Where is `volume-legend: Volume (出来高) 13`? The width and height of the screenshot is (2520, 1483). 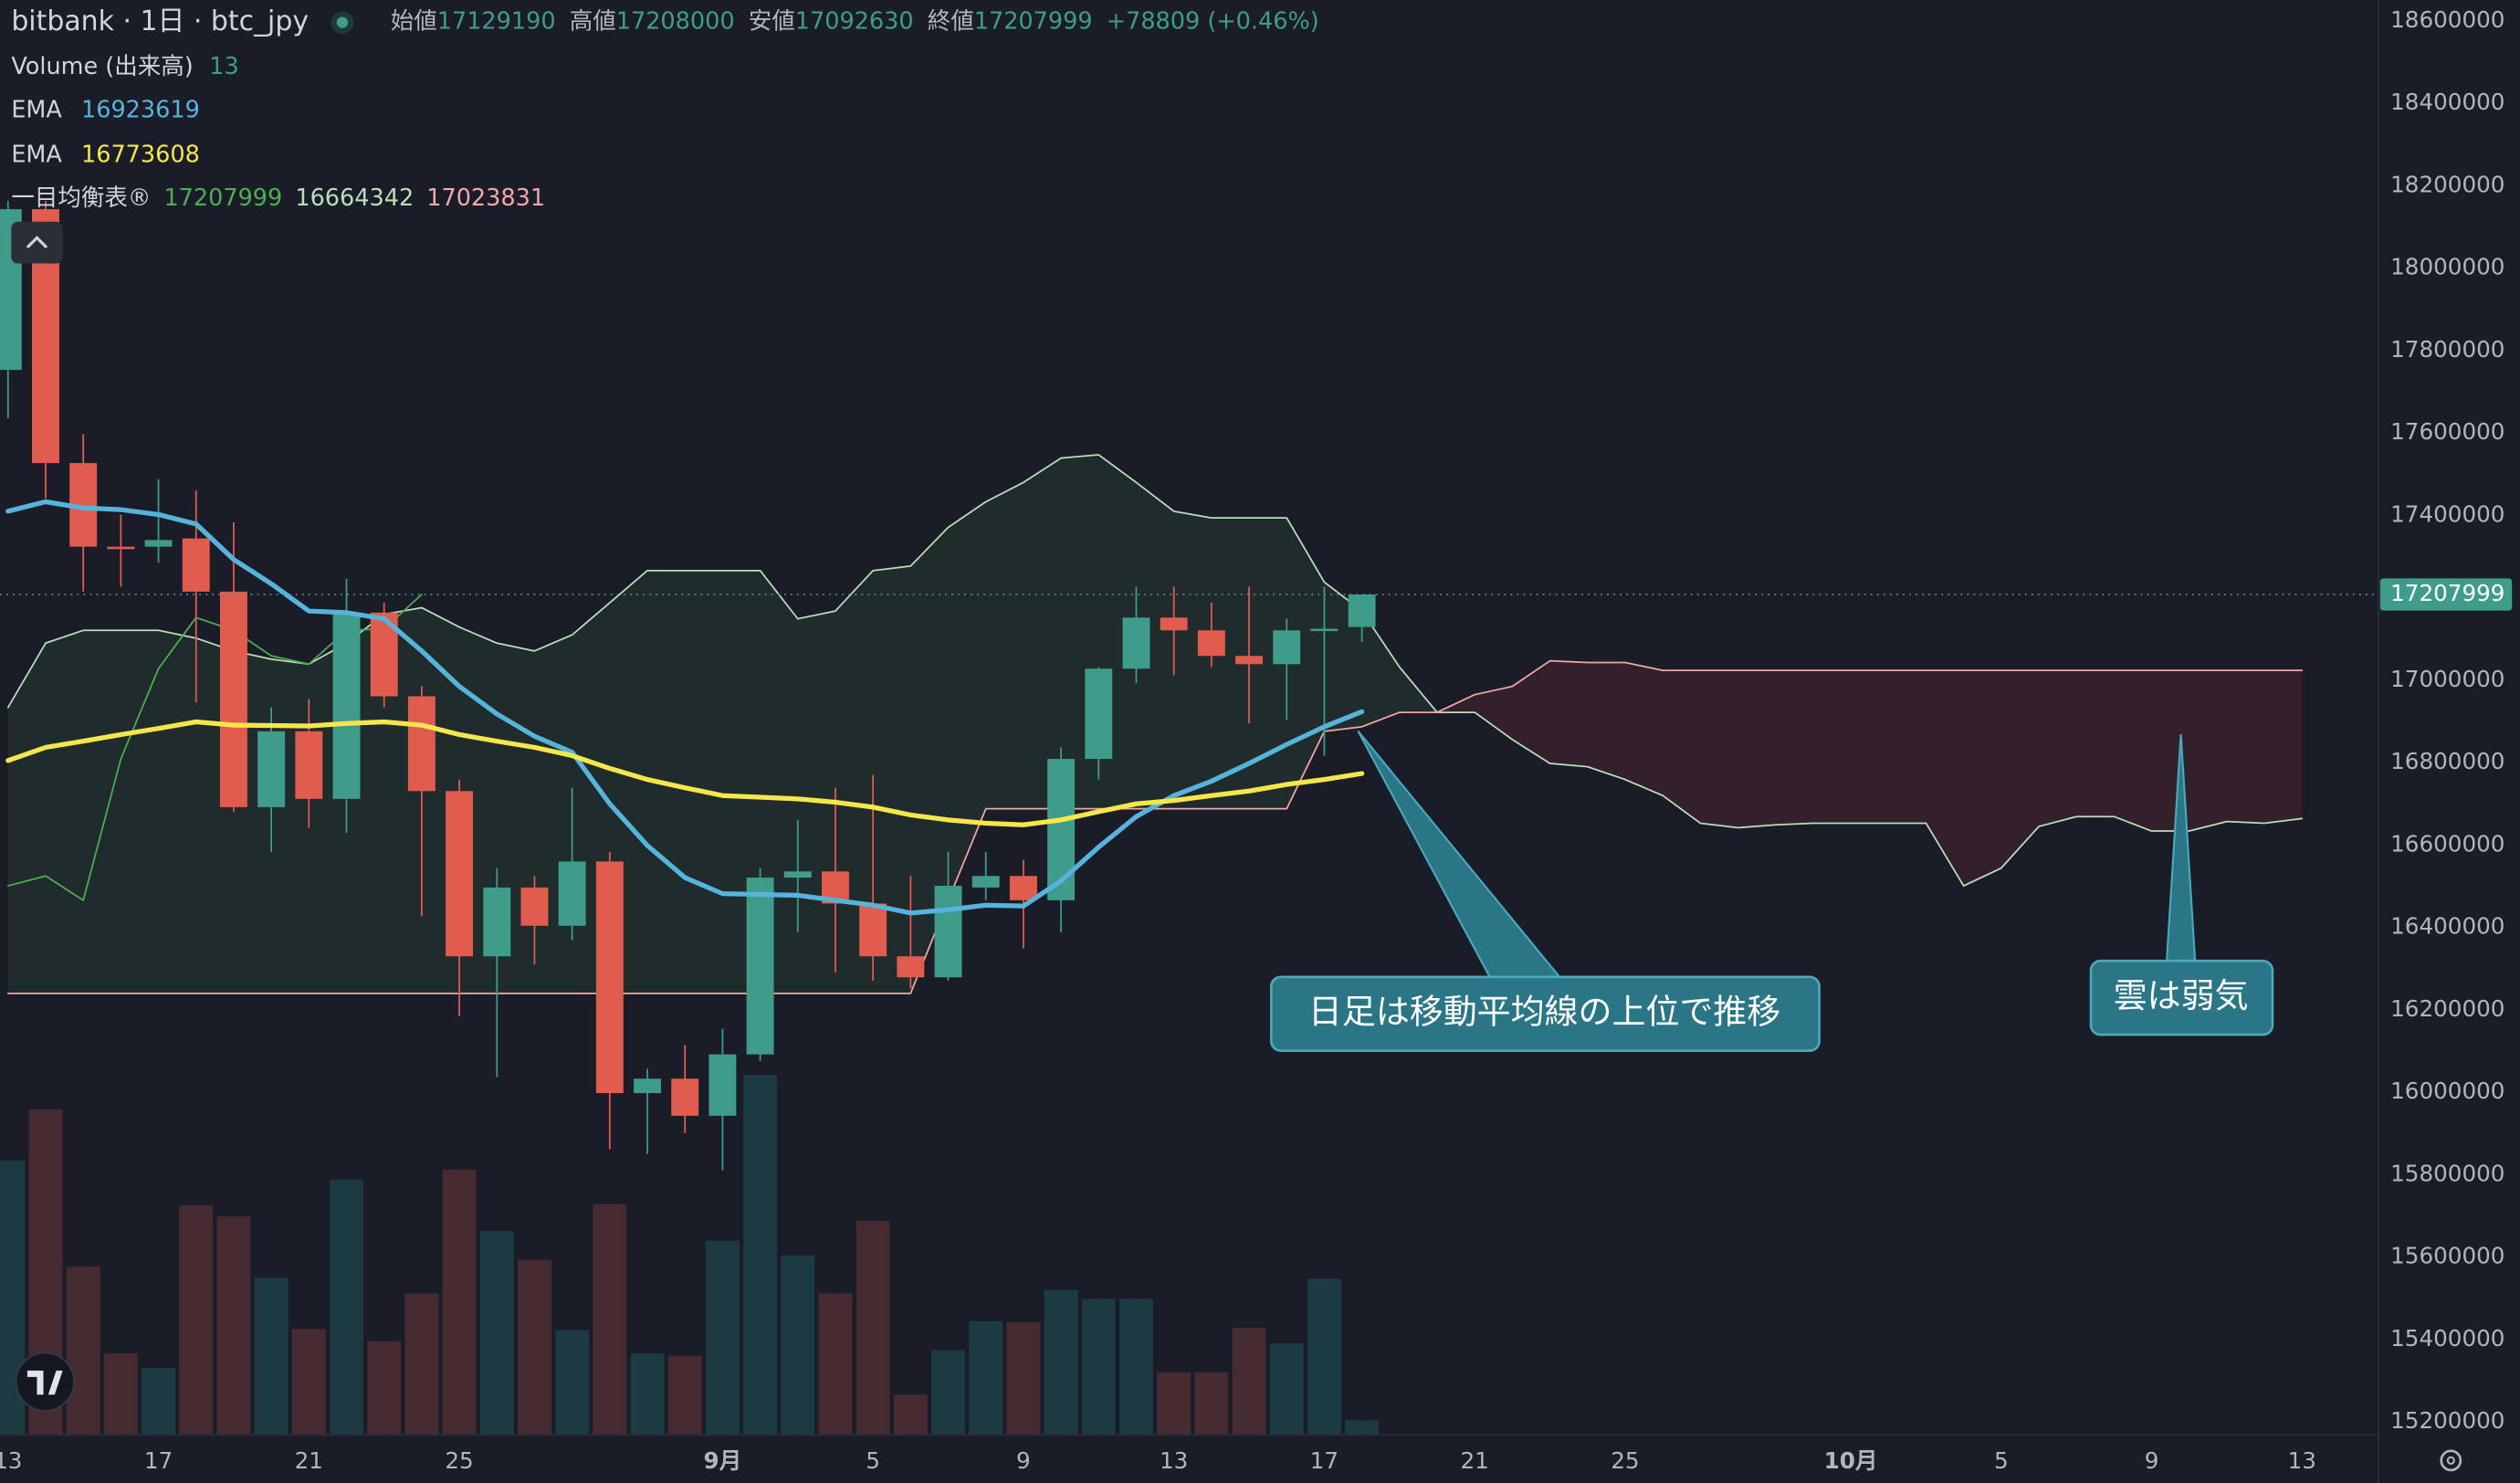
volume-legend: Volume (出来高) 13 is located at coordinates (124, 67).